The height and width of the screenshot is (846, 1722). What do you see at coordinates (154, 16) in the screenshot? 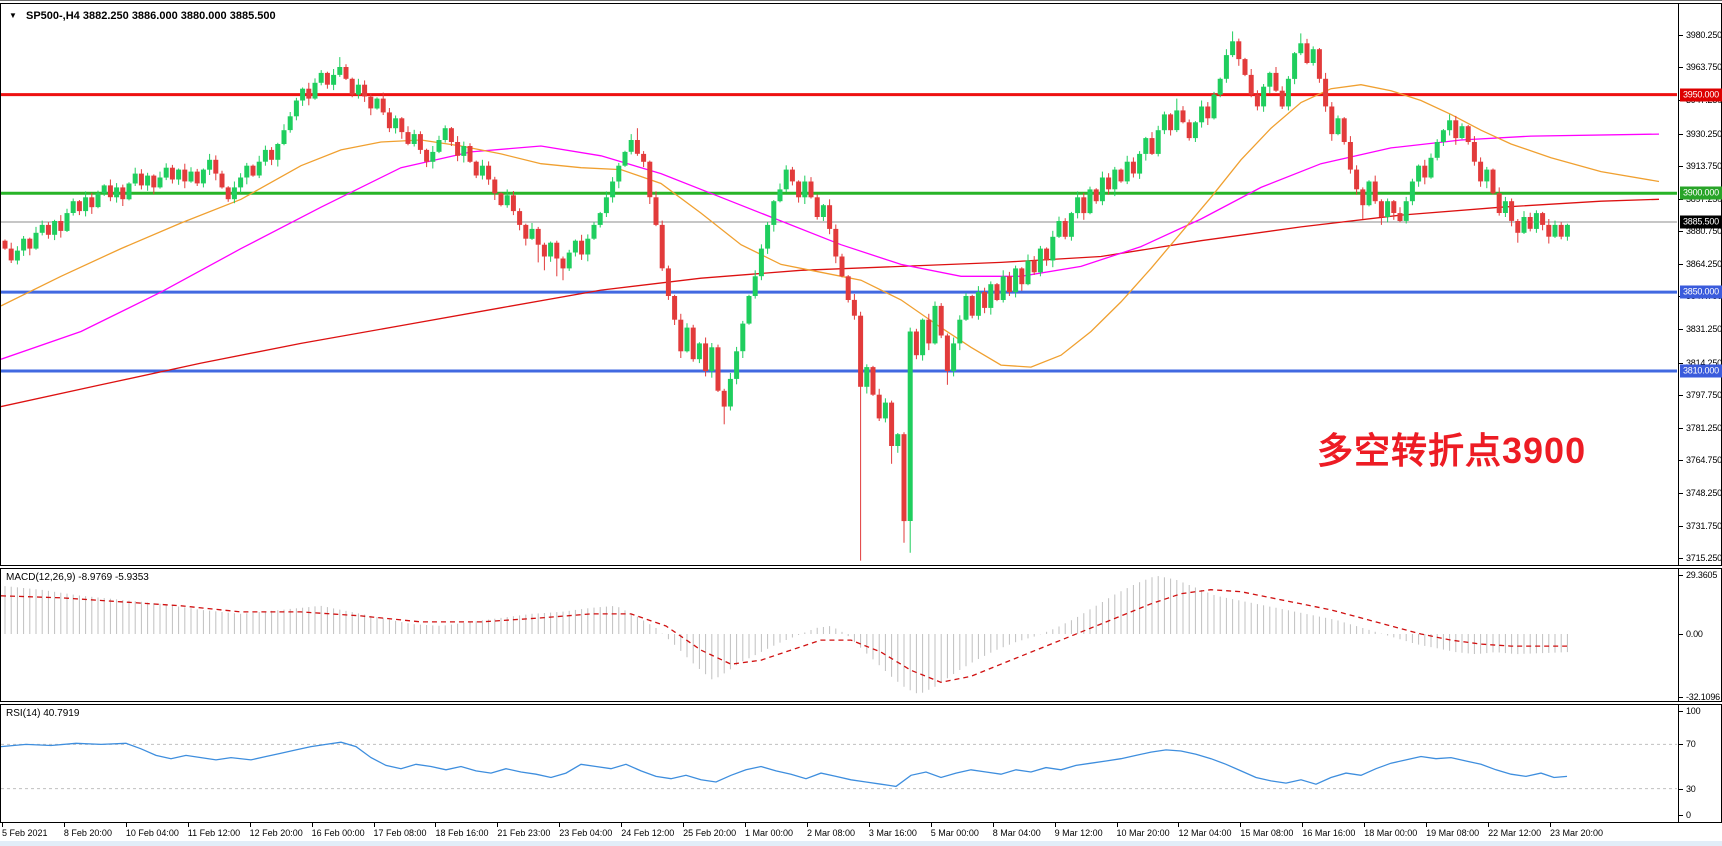
I see `ohlc-high: 3886.000` at bounding box center [154, 16].